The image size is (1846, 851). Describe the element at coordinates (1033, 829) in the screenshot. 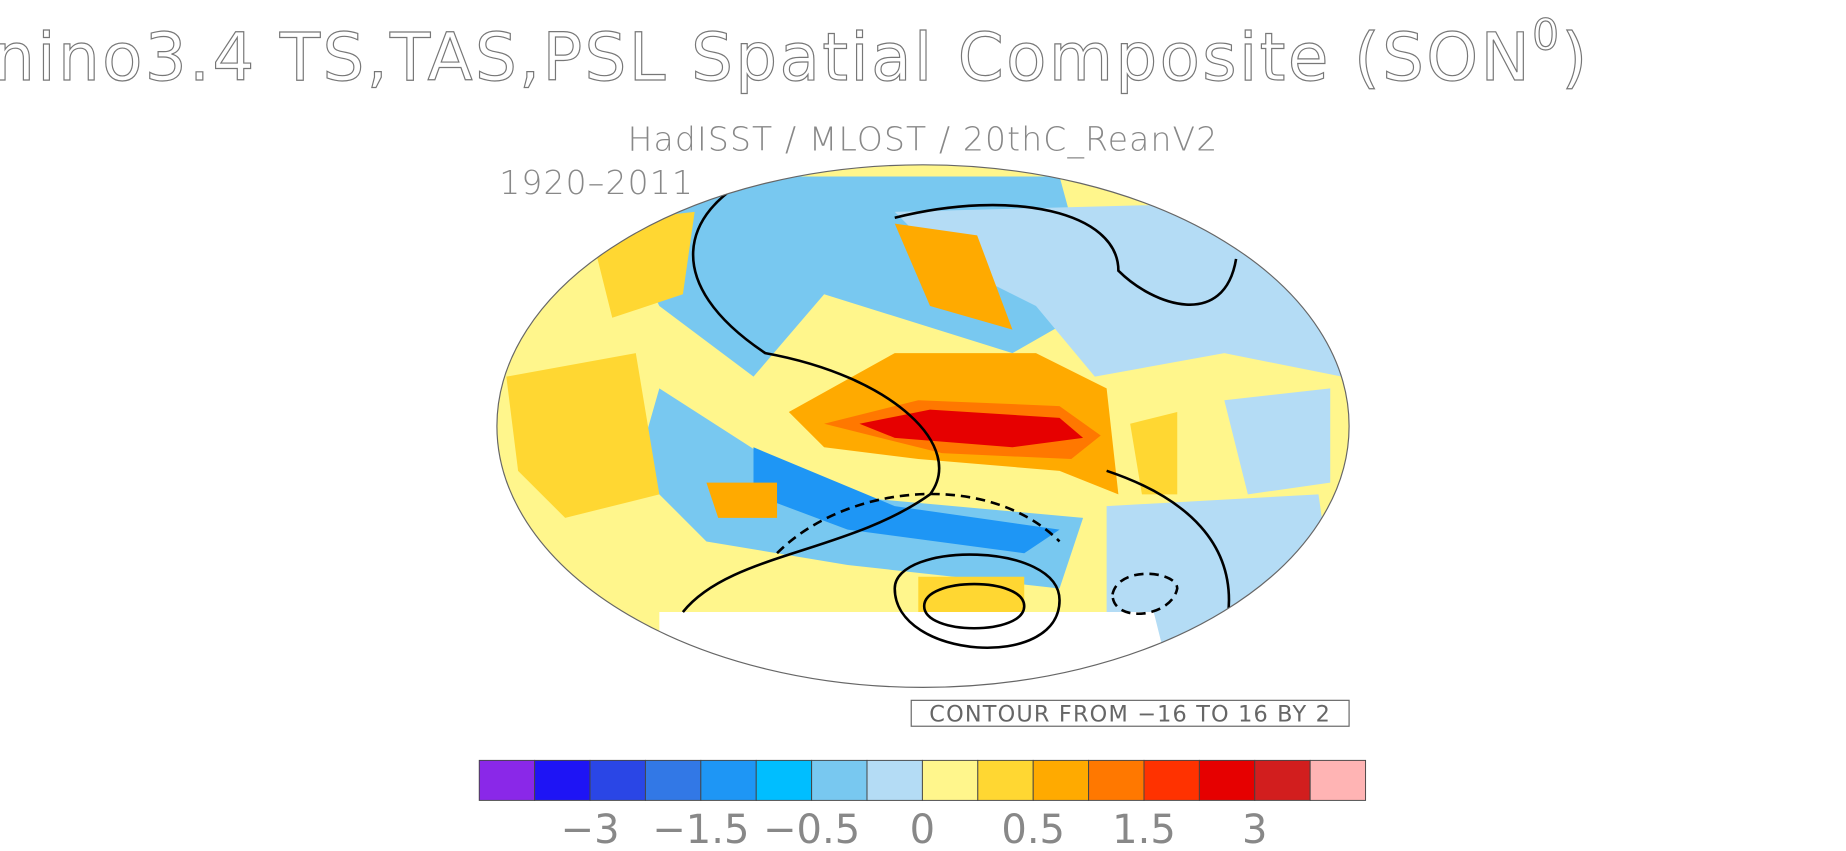

I see `colorbar-label: 0.5` at that location.